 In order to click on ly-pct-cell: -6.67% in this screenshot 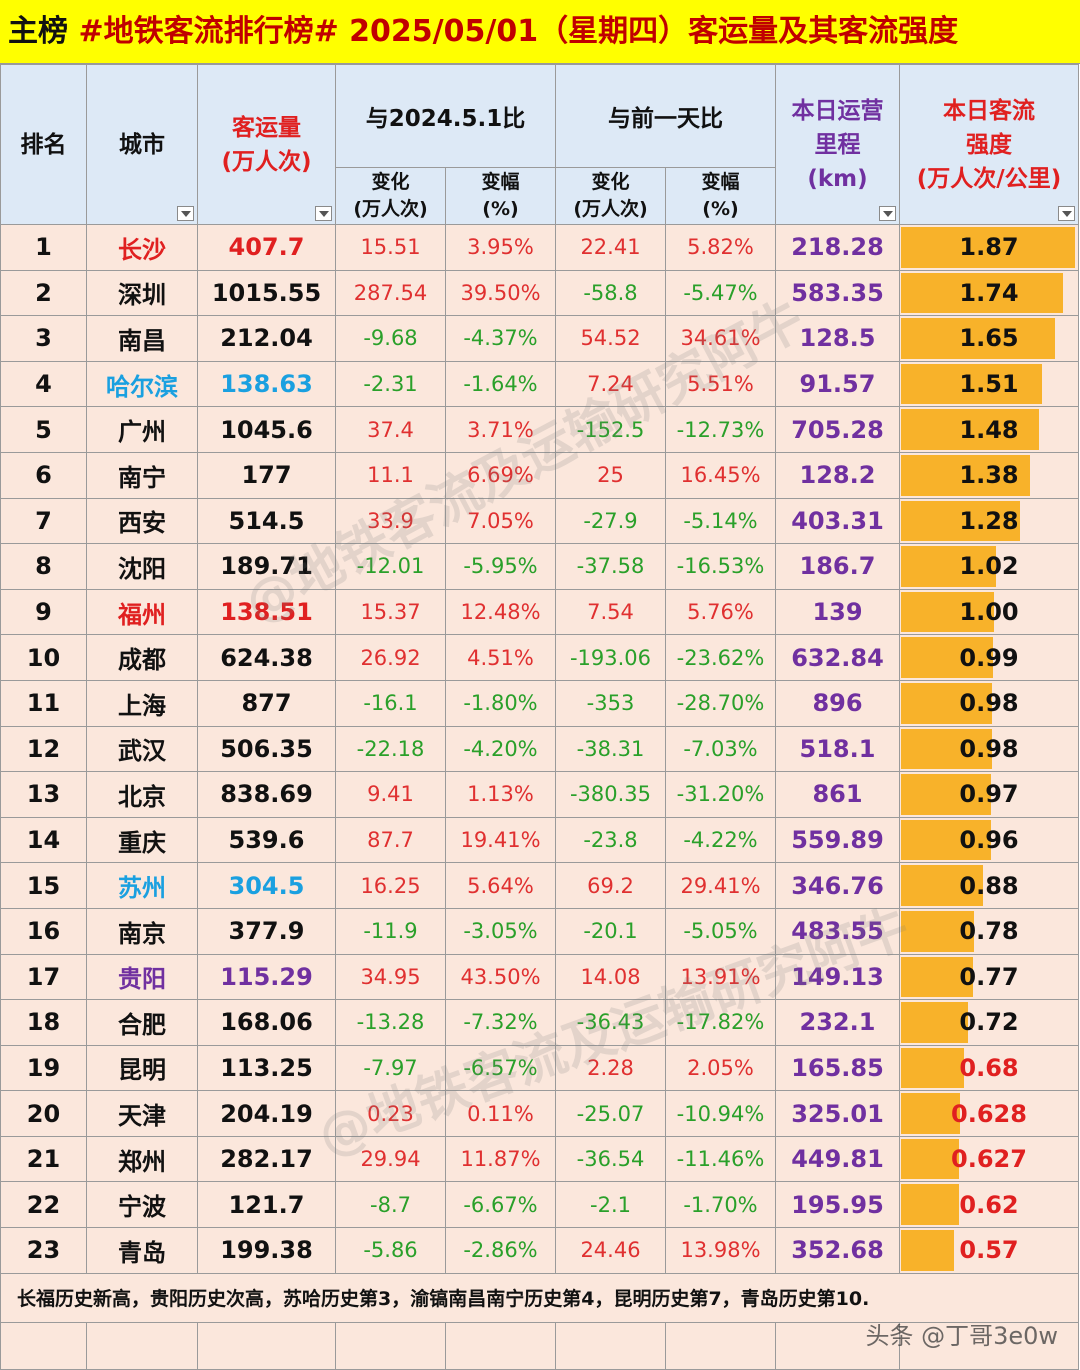, I will do `click(500, 1205)`.